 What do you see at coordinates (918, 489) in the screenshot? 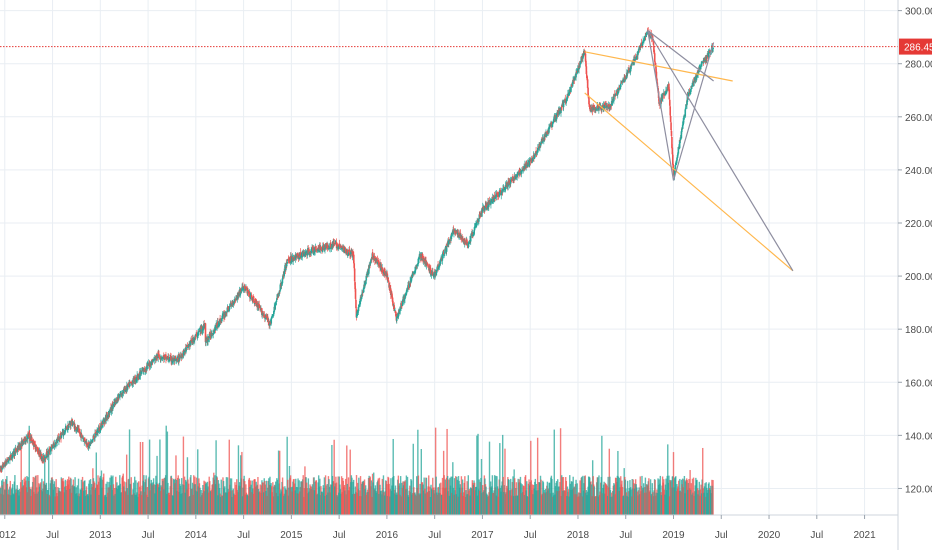
I see `price-tick-label: 120.00` at bounding box center [918, 489].